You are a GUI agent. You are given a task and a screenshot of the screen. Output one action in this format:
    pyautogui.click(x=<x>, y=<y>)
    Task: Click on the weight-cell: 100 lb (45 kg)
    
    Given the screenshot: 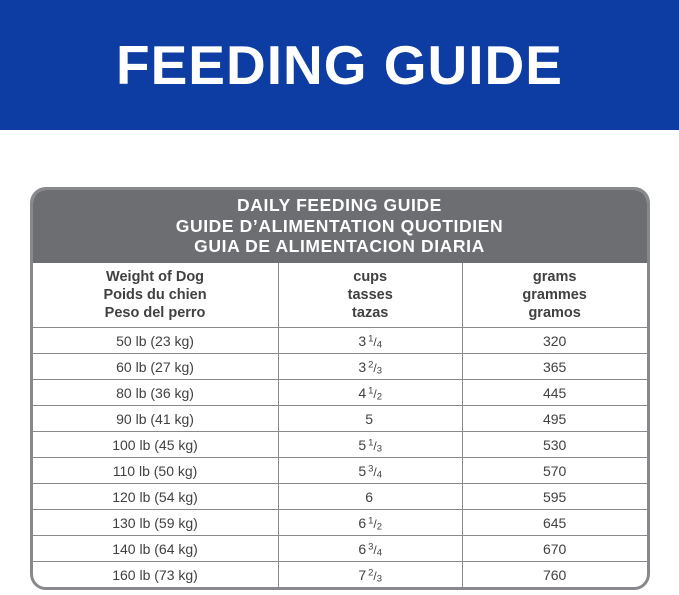 What is the action you would take?
    pyautogui.click(x=155, y=445)
    